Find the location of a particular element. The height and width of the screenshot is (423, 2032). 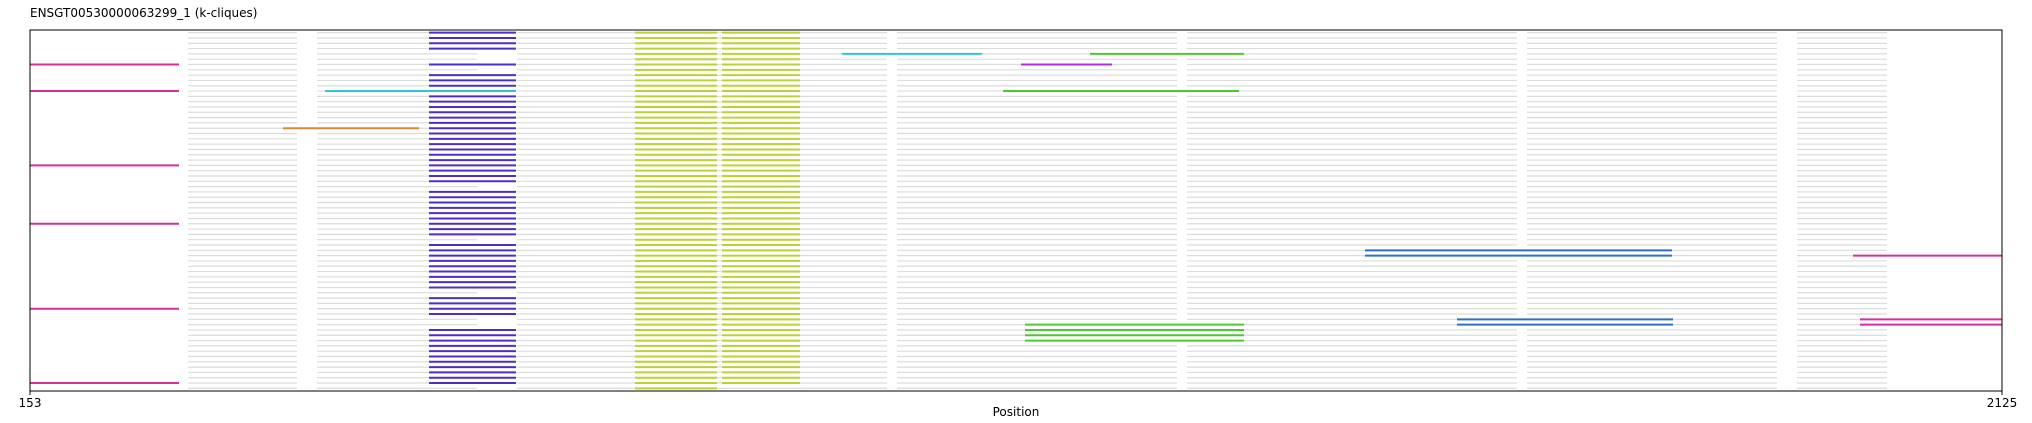

x-tick-label: 2125 is located at coordinates (2002, 403).